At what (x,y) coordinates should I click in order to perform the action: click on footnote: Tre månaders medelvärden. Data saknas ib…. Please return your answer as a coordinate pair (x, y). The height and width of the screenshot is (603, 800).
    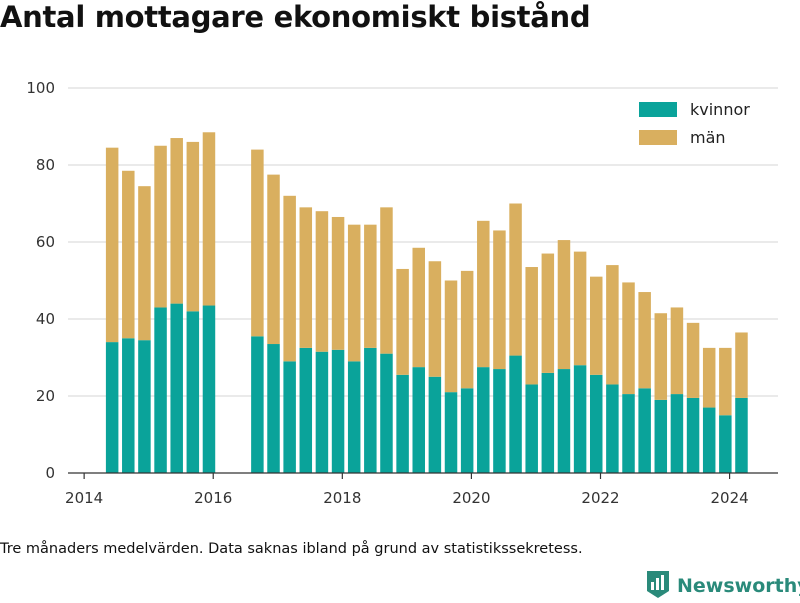
    Looking at the image, I should click on (291, 549).